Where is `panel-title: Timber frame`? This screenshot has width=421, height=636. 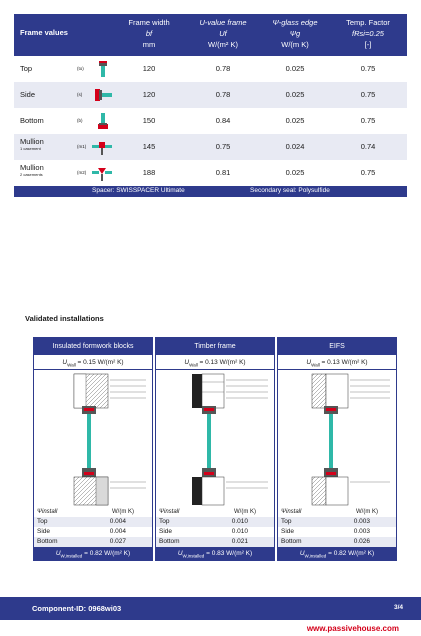
panel-title: Timber frame is located at coordinates (215, 346).